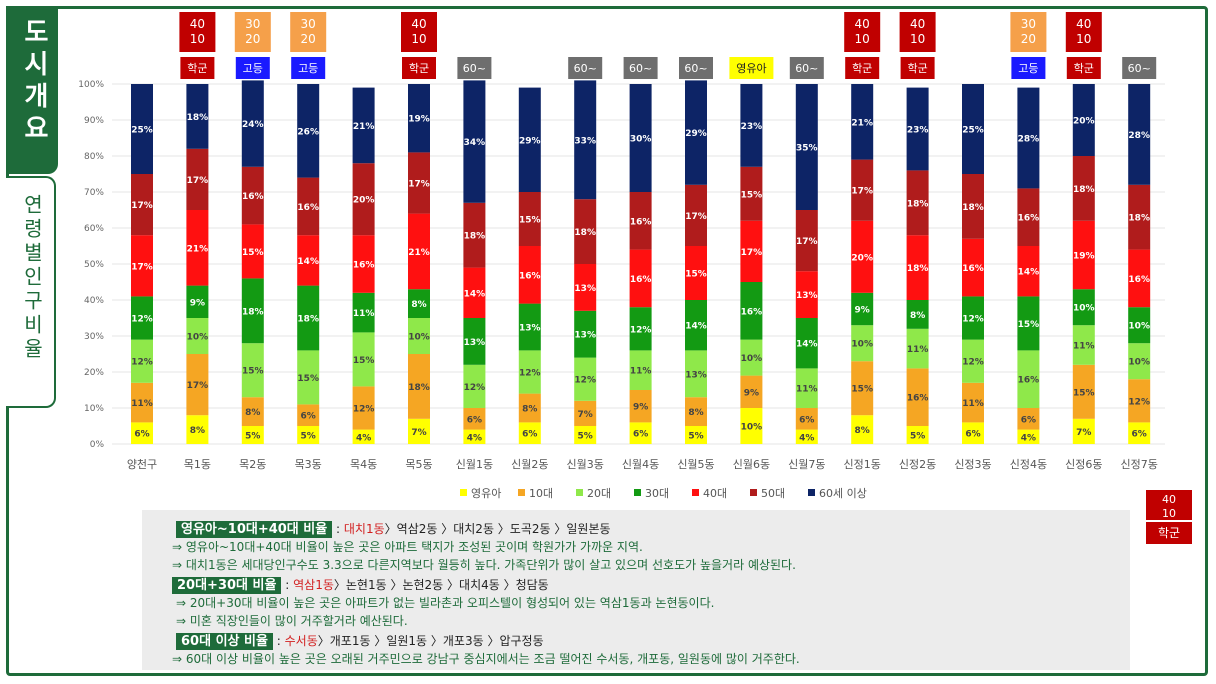 This screenshot has height=684, width=1216. I want to click on note-heading-1-label: 영유아~10대+40대 비율, so click(254, 529).